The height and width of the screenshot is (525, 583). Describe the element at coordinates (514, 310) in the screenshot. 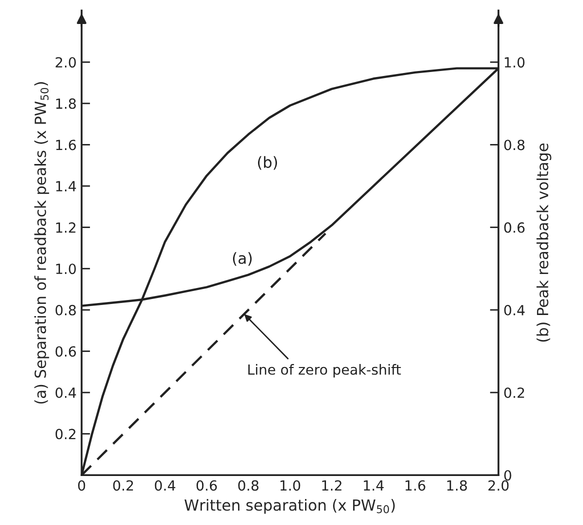

I see `y2-tick-label: 0.4` at that location.